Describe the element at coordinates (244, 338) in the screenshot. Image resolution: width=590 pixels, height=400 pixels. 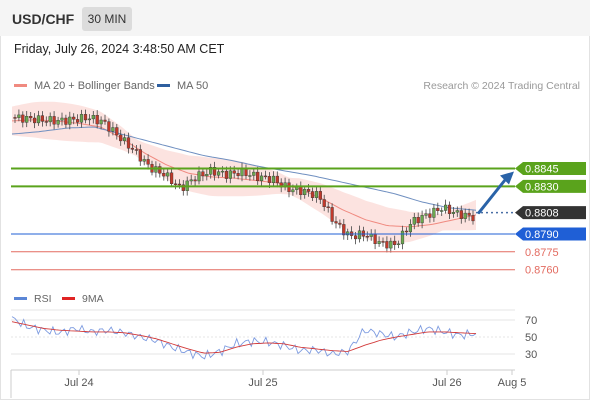
I see `rsi-line` at that location.